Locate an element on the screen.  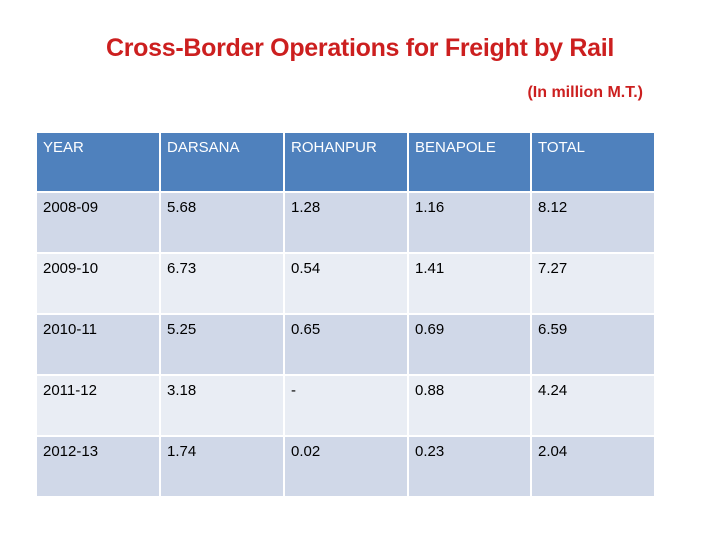
header-total: TOTAL is located at coordinates (592, 163).